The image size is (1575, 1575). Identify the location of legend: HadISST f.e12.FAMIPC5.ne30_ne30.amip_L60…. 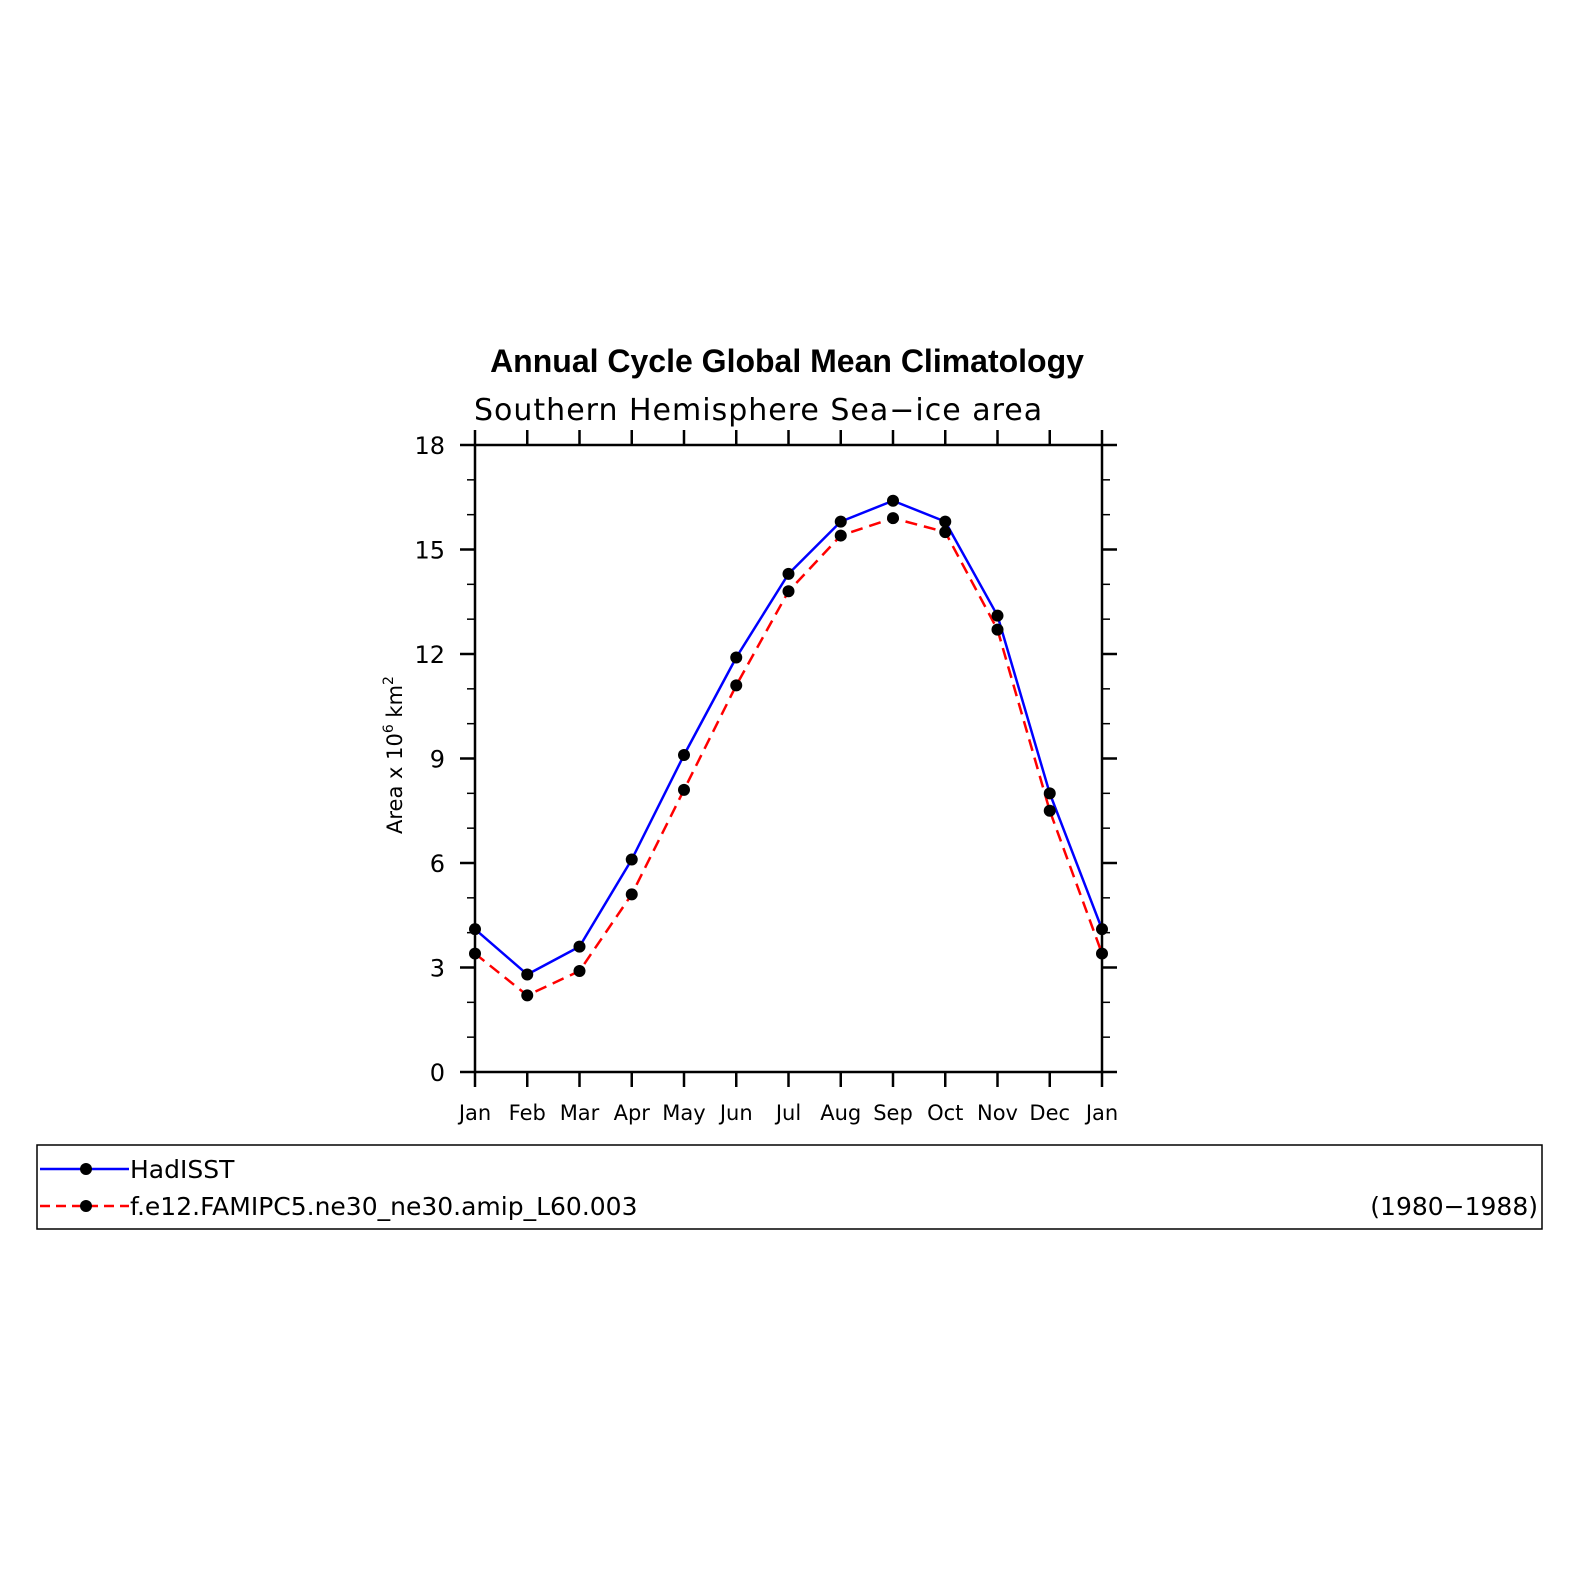
(789, 1187).